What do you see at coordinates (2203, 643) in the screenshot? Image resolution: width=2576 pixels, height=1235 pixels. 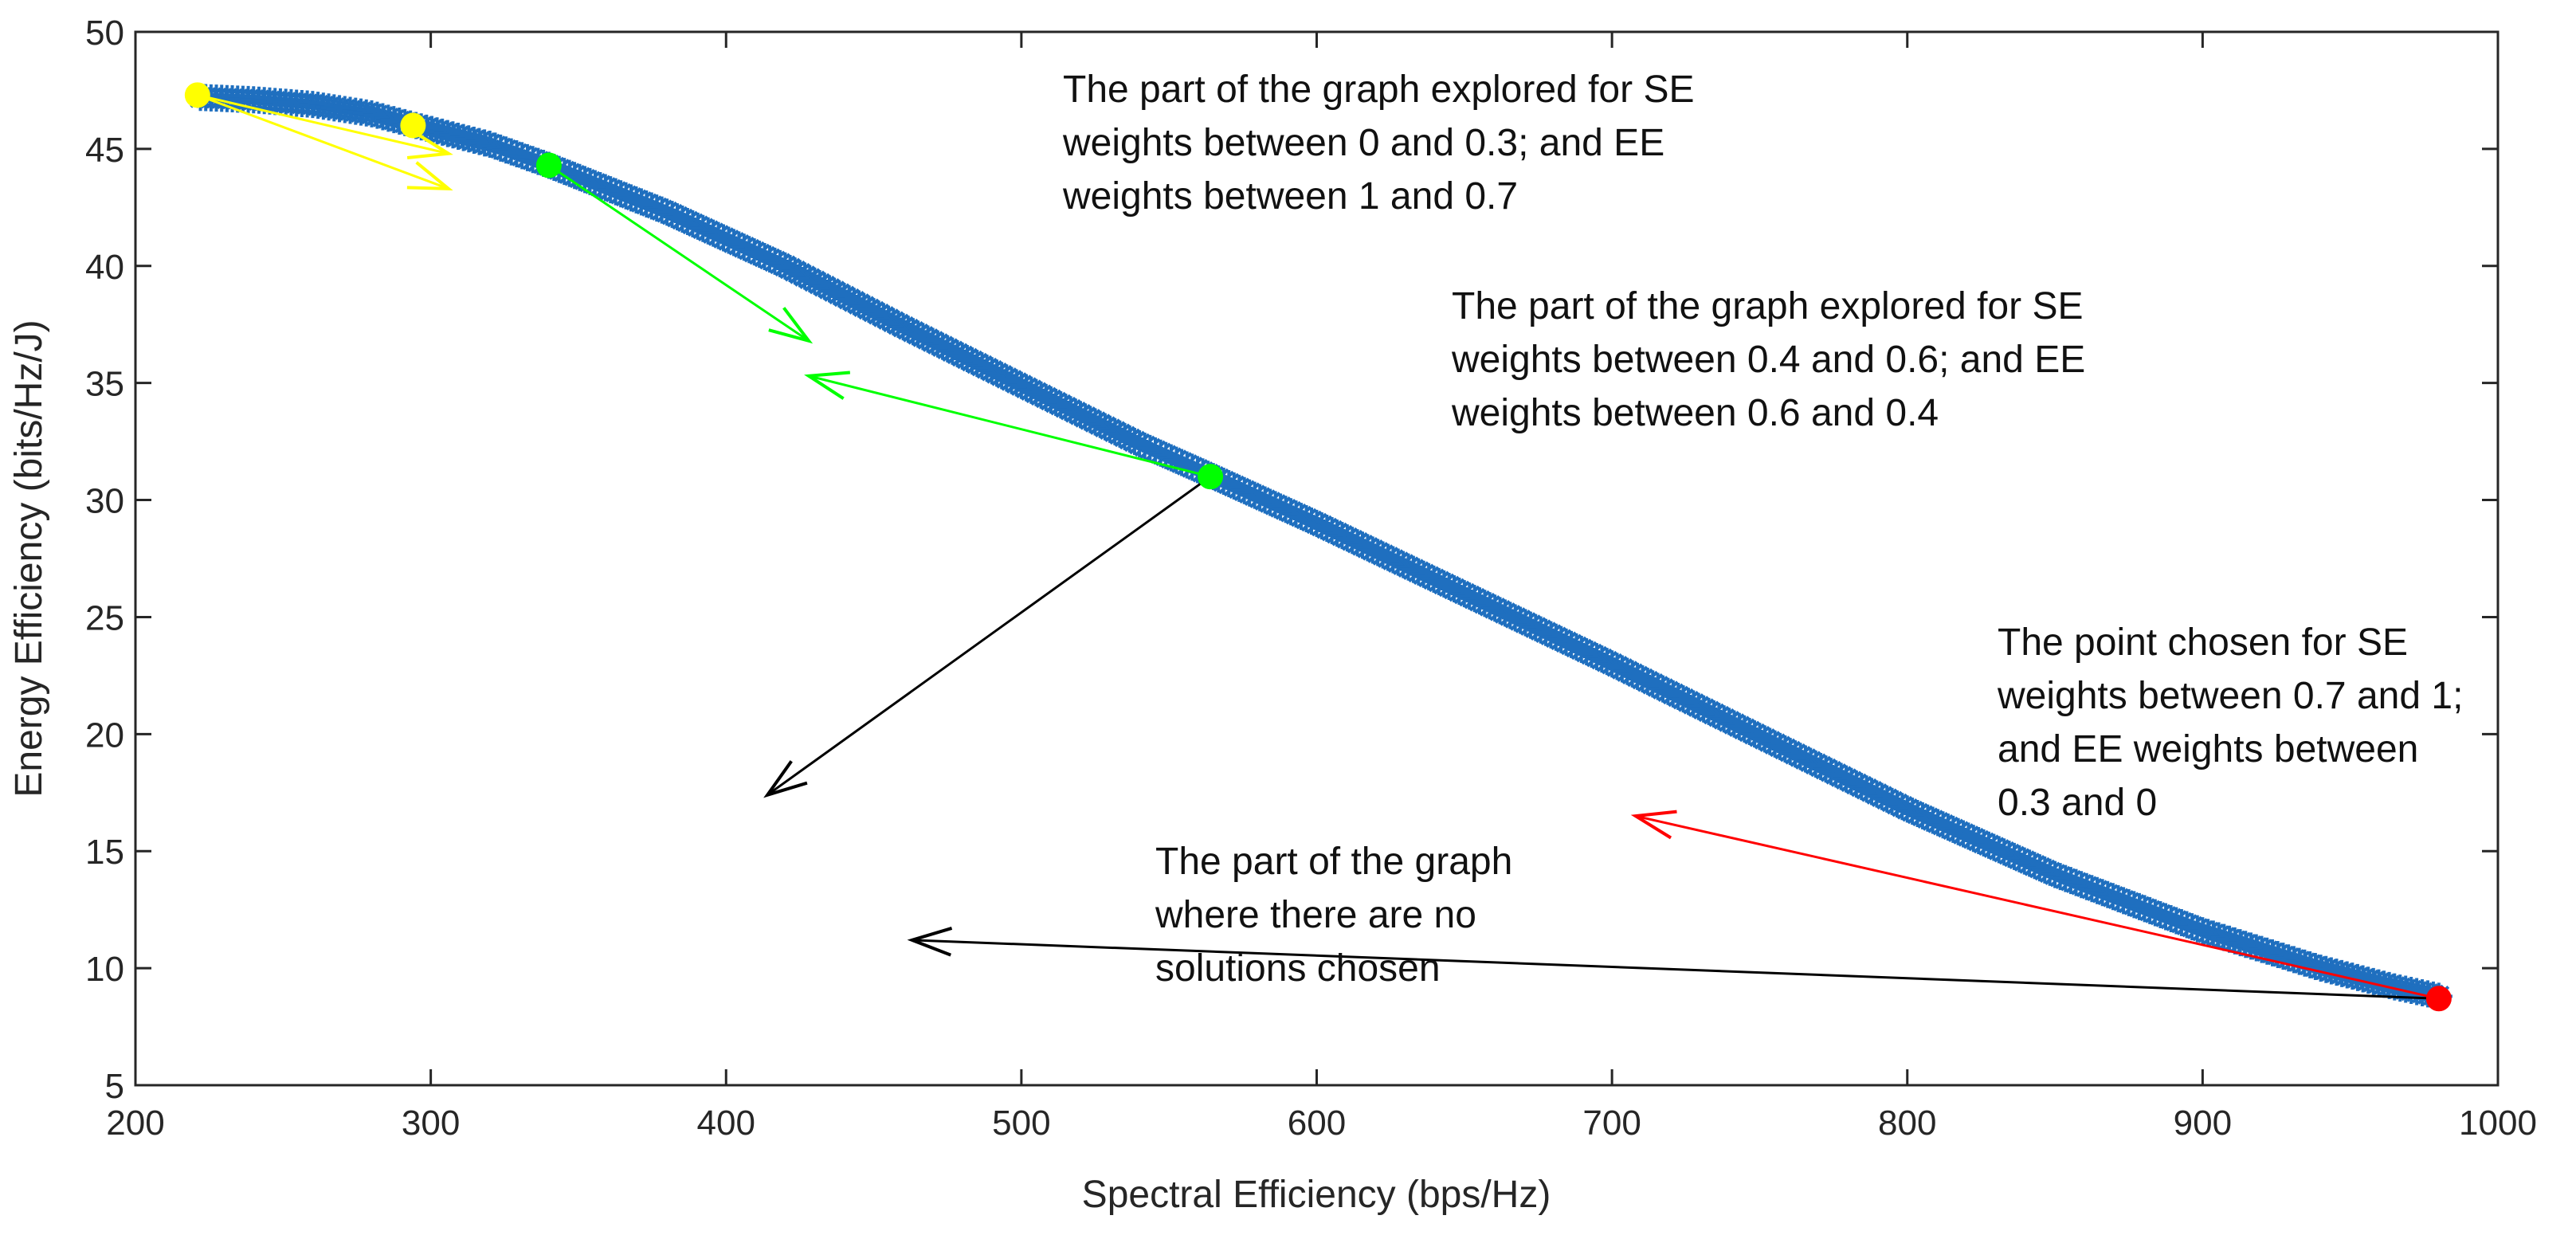 I see `annotation-red-line-1: The point chosen for SE` at bounding box center [2203, 643].